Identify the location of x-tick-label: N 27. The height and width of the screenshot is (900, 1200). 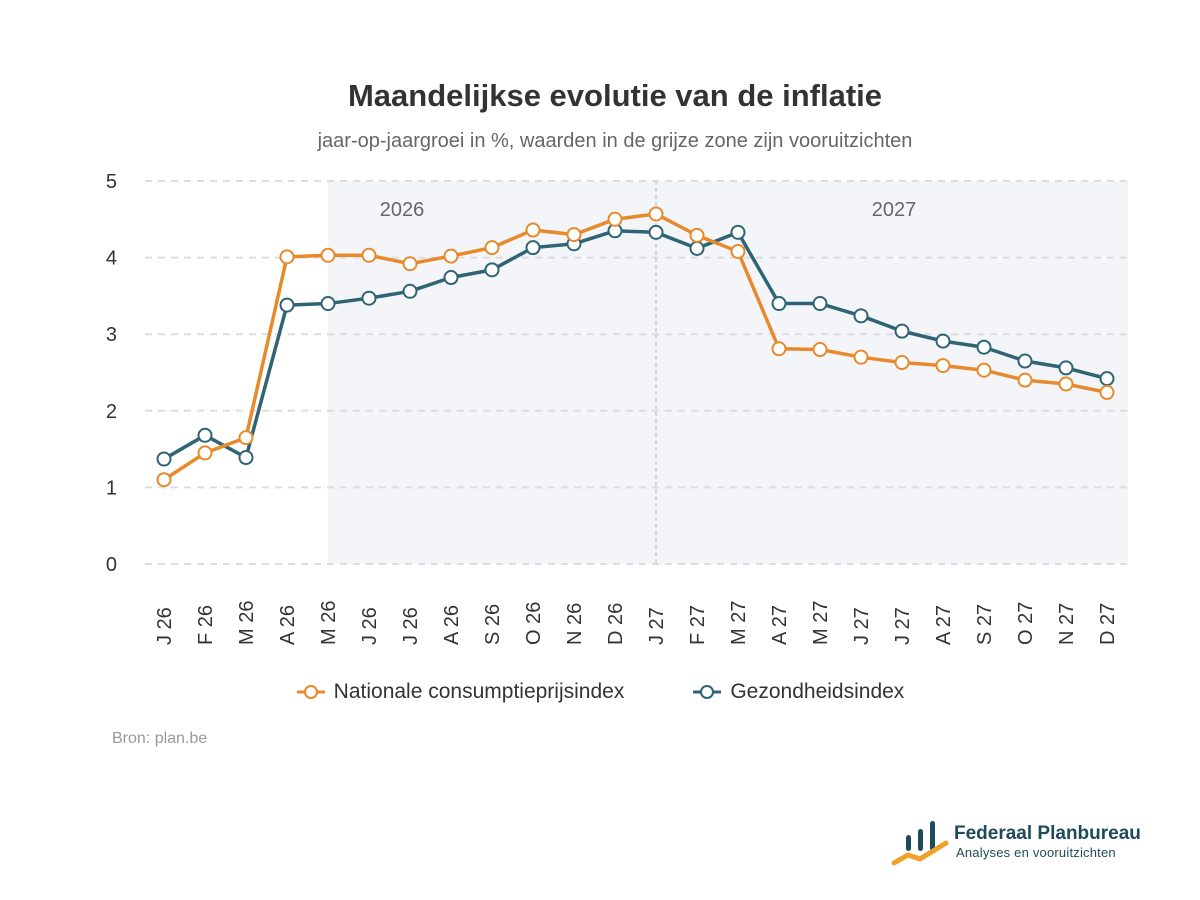
(1067, 624).